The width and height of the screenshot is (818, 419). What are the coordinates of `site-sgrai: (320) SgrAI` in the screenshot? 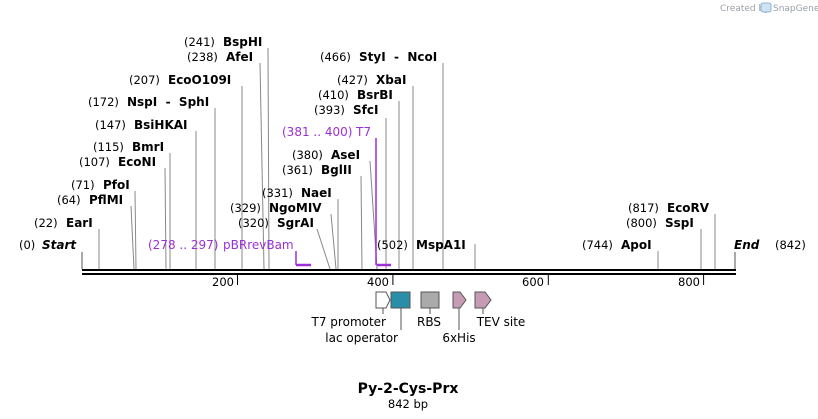 It's located at (276, 223).